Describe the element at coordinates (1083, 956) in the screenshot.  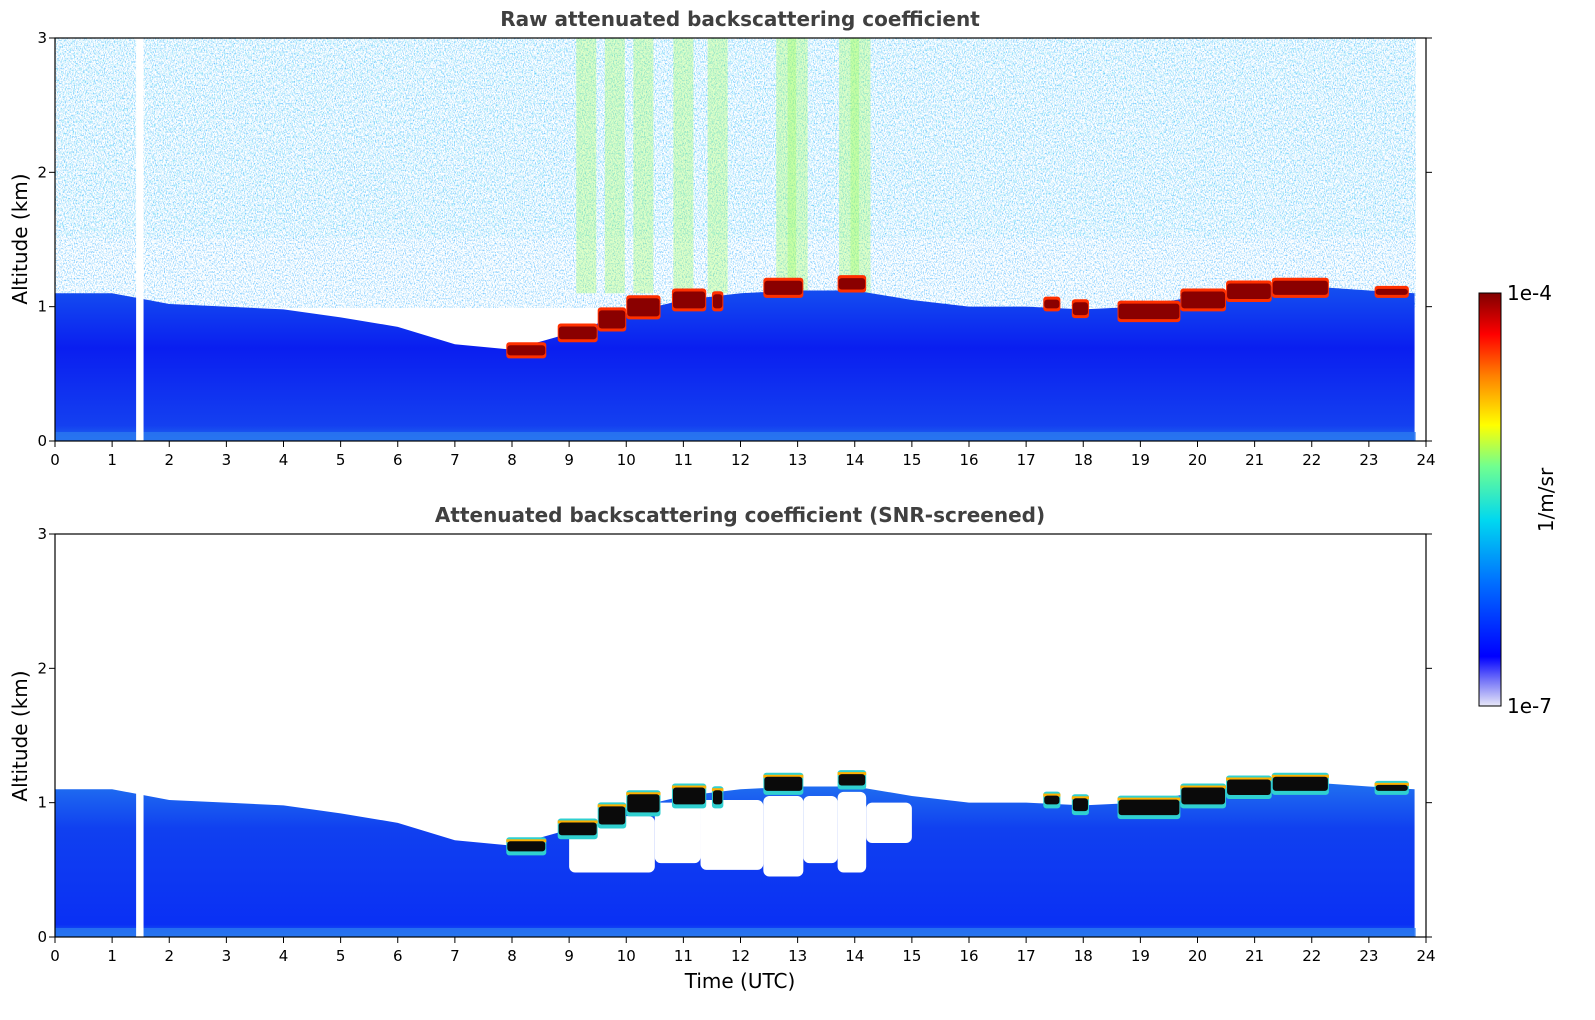
I see `x-tick-label: 18` at that location.